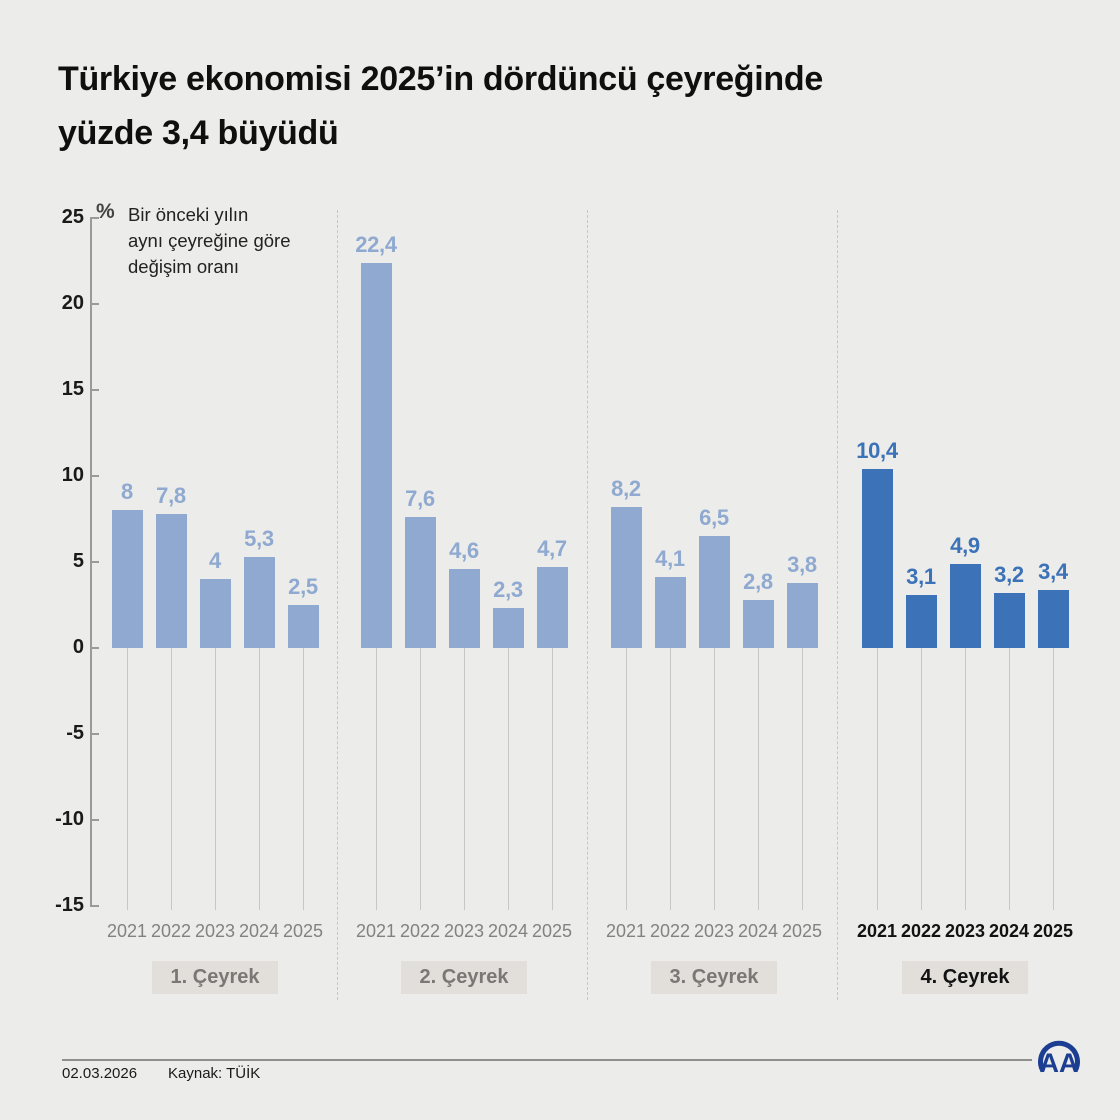 This screenshot has height=1120, width=1120. What do you see at coordinates (127, 492) in the screenshot?
I see `bar-value-label: 8` at bounding box center [127, 492].